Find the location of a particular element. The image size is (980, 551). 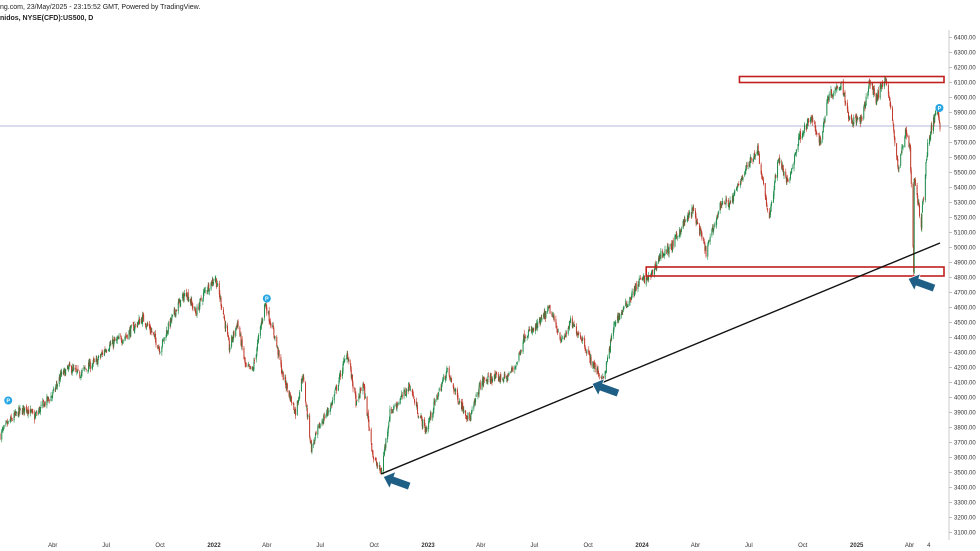

y-tick-label: 5100.00 is located at coordinates (965, 234).